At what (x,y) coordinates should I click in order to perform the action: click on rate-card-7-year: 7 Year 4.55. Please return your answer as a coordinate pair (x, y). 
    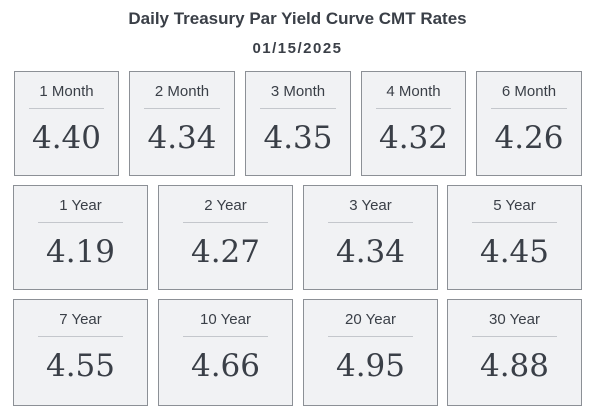
    Looking at the image, I should click on (80, 352).